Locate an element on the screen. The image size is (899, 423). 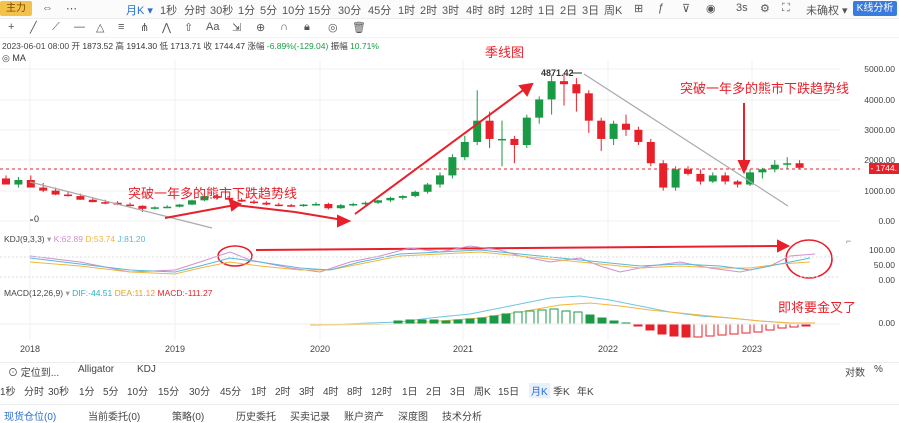
tab-1min: 1分 is located at coordinates (247, 11).